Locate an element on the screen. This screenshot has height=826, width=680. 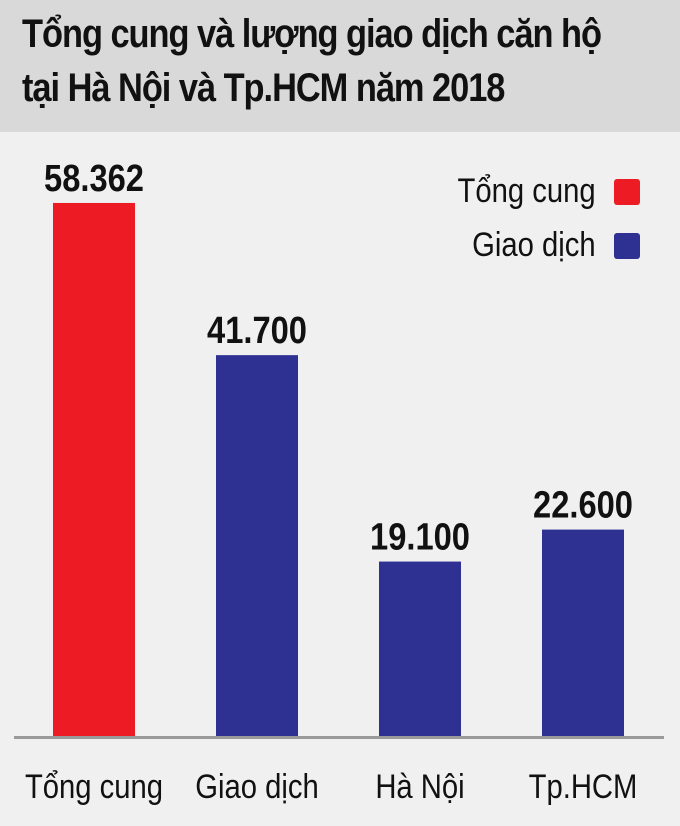
value-label-2: 19.100 is located at coordinates (420, 536).